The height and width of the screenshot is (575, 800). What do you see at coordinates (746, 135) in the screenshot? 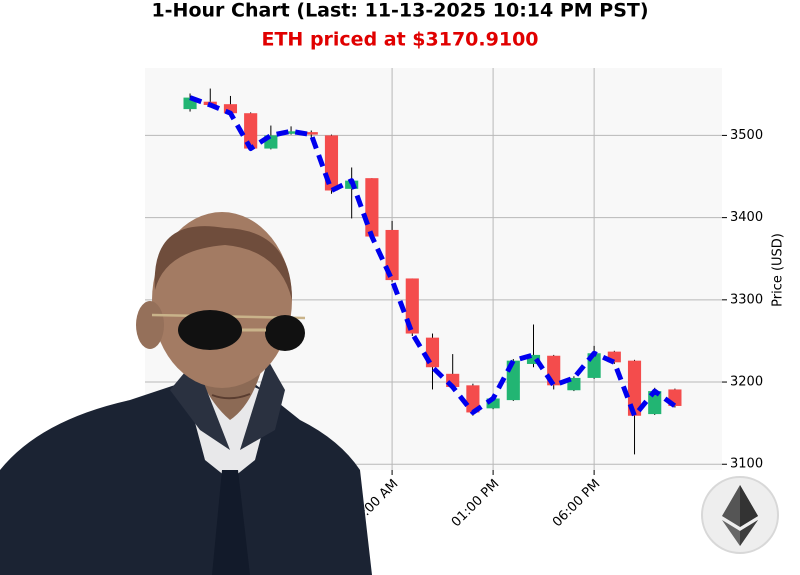
I see `y-tick-label: 3500` at bounding box center [746, 135].